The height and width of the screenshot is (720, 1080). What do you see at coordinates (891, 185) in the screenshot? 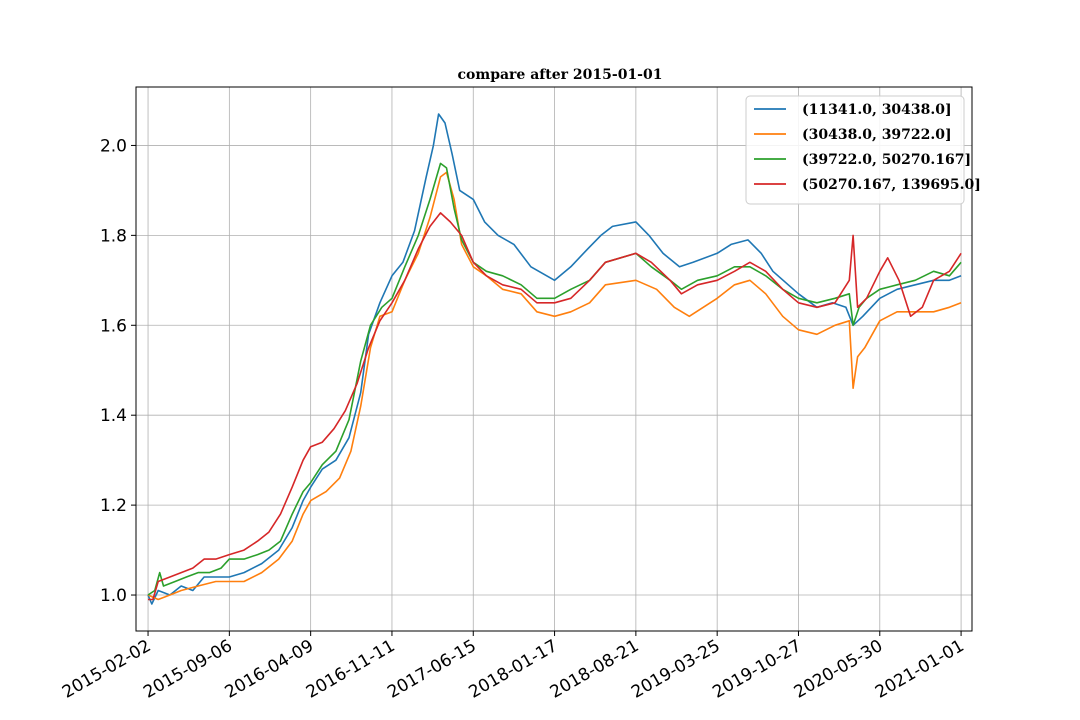
I see `legend-label: (50270.167, 139695.0]` at bounding box center [891, 185].